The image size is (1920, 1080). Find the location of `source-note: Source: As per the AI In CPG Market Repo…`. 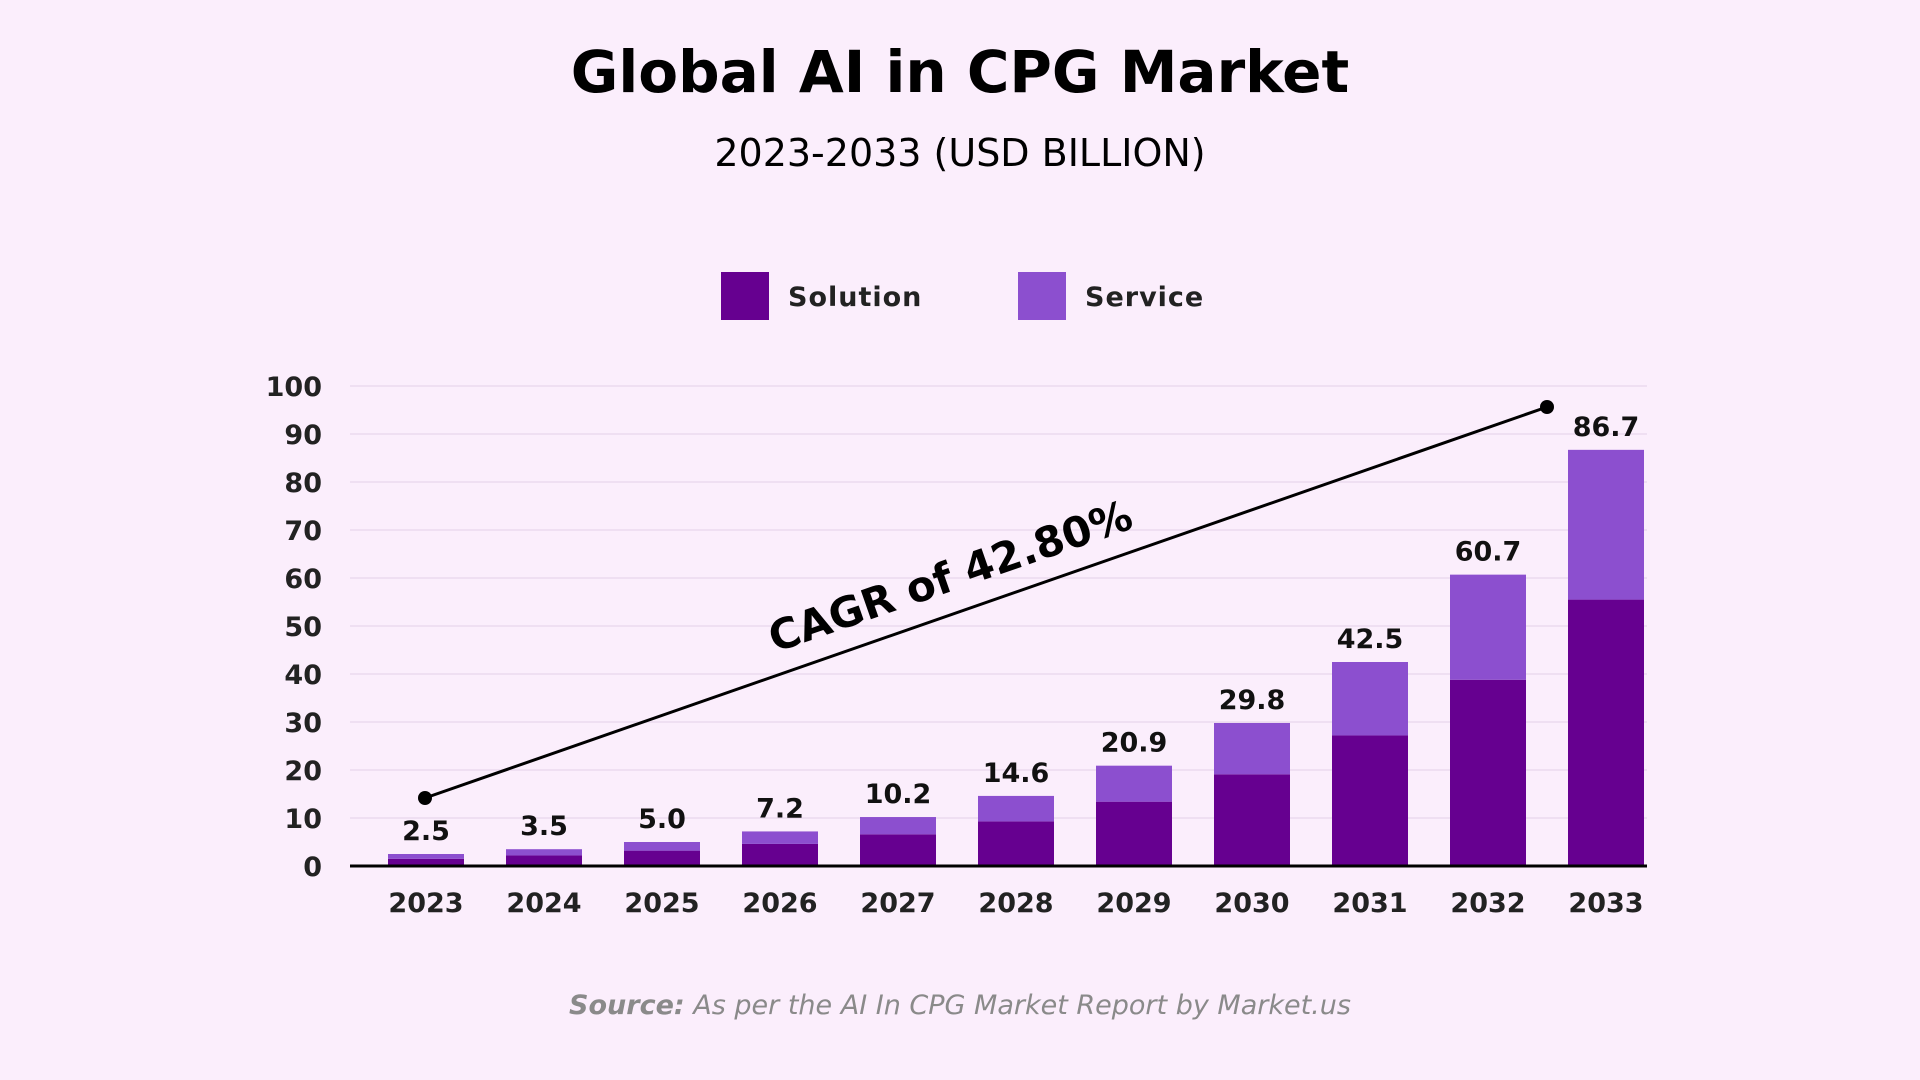

source-note: Source: As per the AI In CPG Market Repo… is located at coordinates (960, 1005).